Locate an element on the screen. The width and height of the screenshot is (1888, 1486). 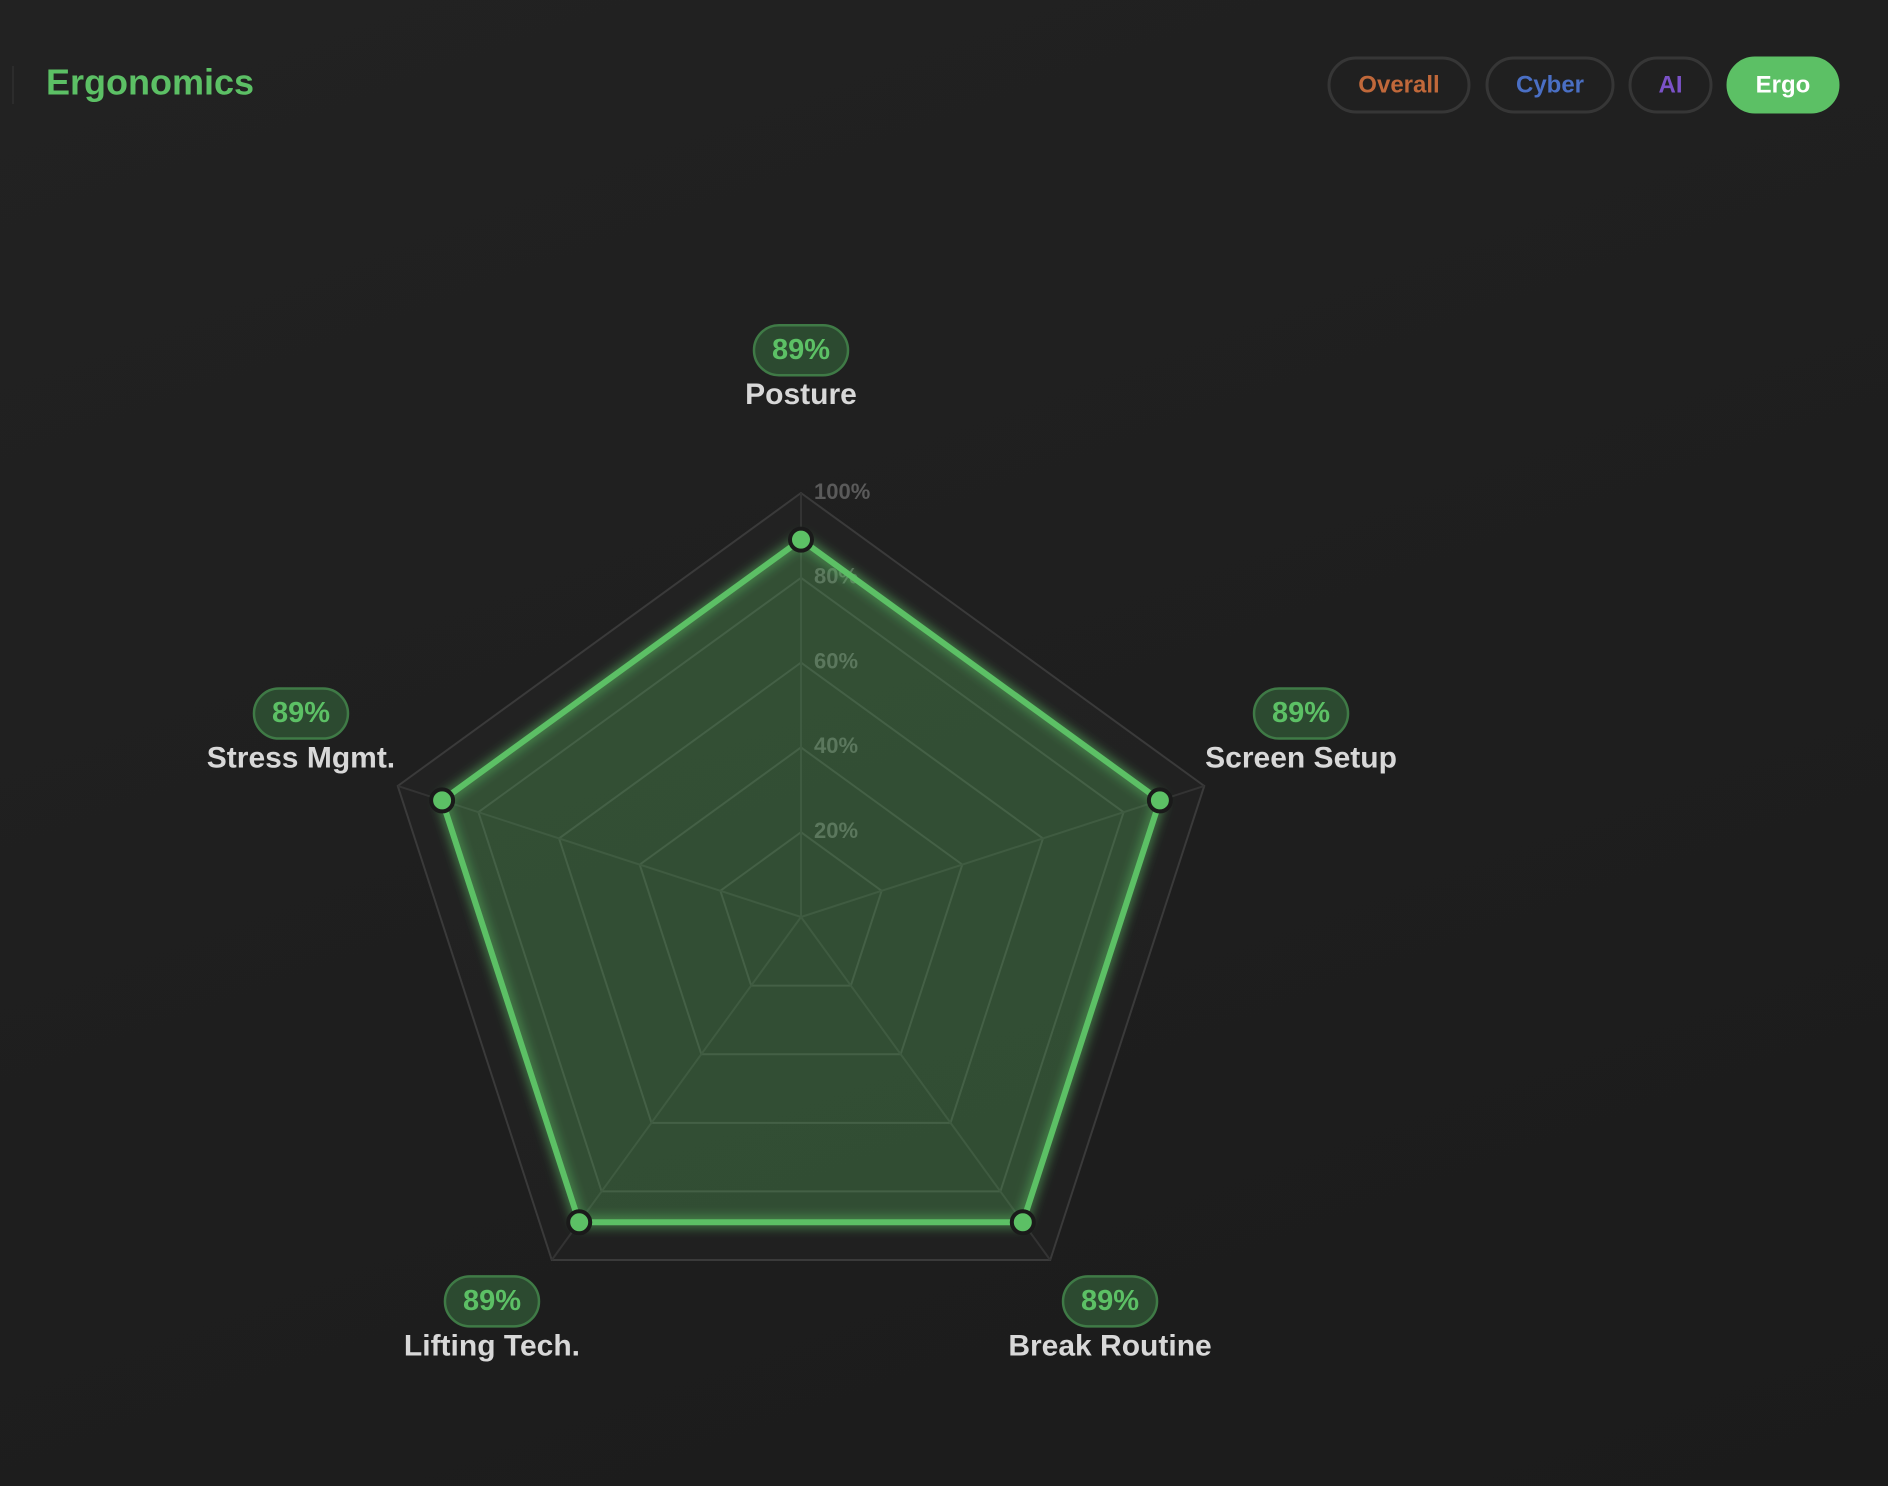
filter-button: AI is located at coordinates (1670, 85).